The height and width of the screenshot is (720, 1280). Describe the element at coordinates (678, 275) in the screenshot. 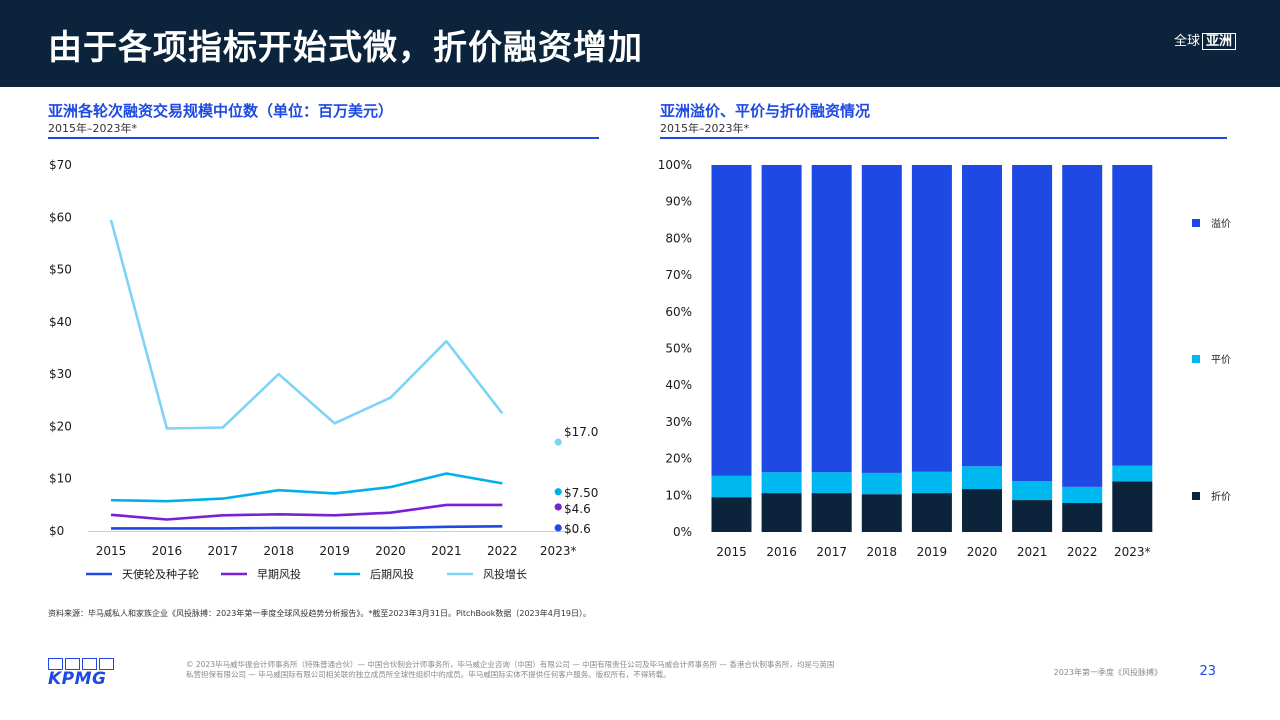

I see `y-tick-label: 70%` at that location.